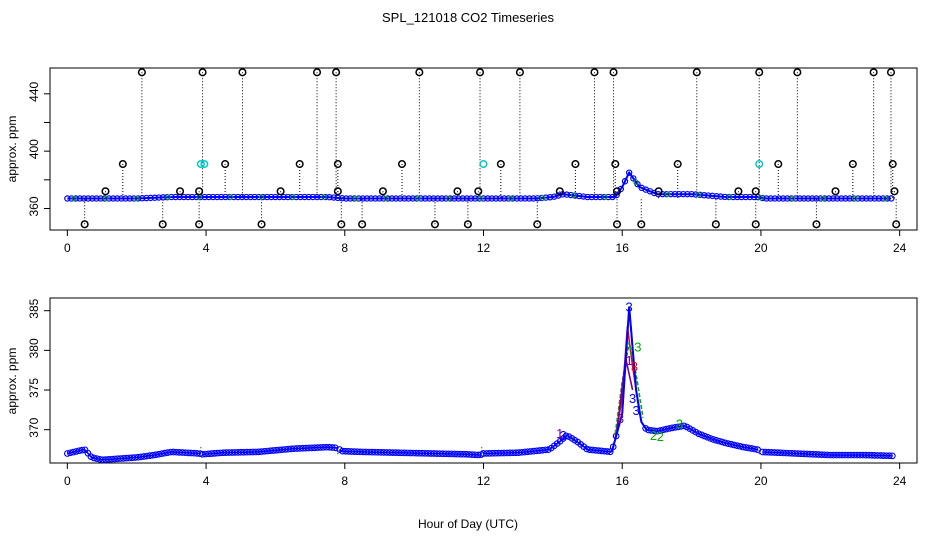 This screenshot has width=936, height=540. What do you see at coordinates (206, 248) in the screenshot?
I see `top-x-tick-label: 4` at bounding box center [206, 248].